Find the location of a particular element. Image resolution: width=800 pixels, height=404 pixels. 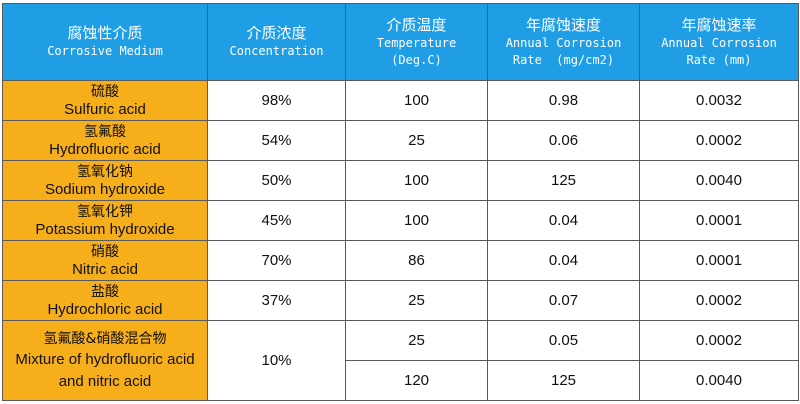

concentration-cell: 98% is located at coordinates (276, 100).